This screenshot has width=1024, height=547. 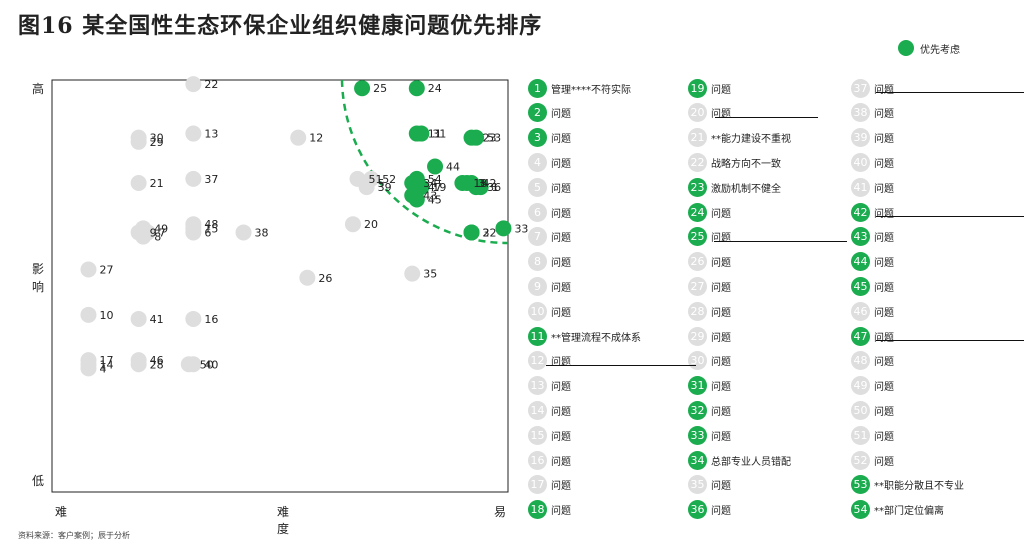 I want to click on issue-item-11: 11 **管理流程不成体系, so click(x=584, y=336).